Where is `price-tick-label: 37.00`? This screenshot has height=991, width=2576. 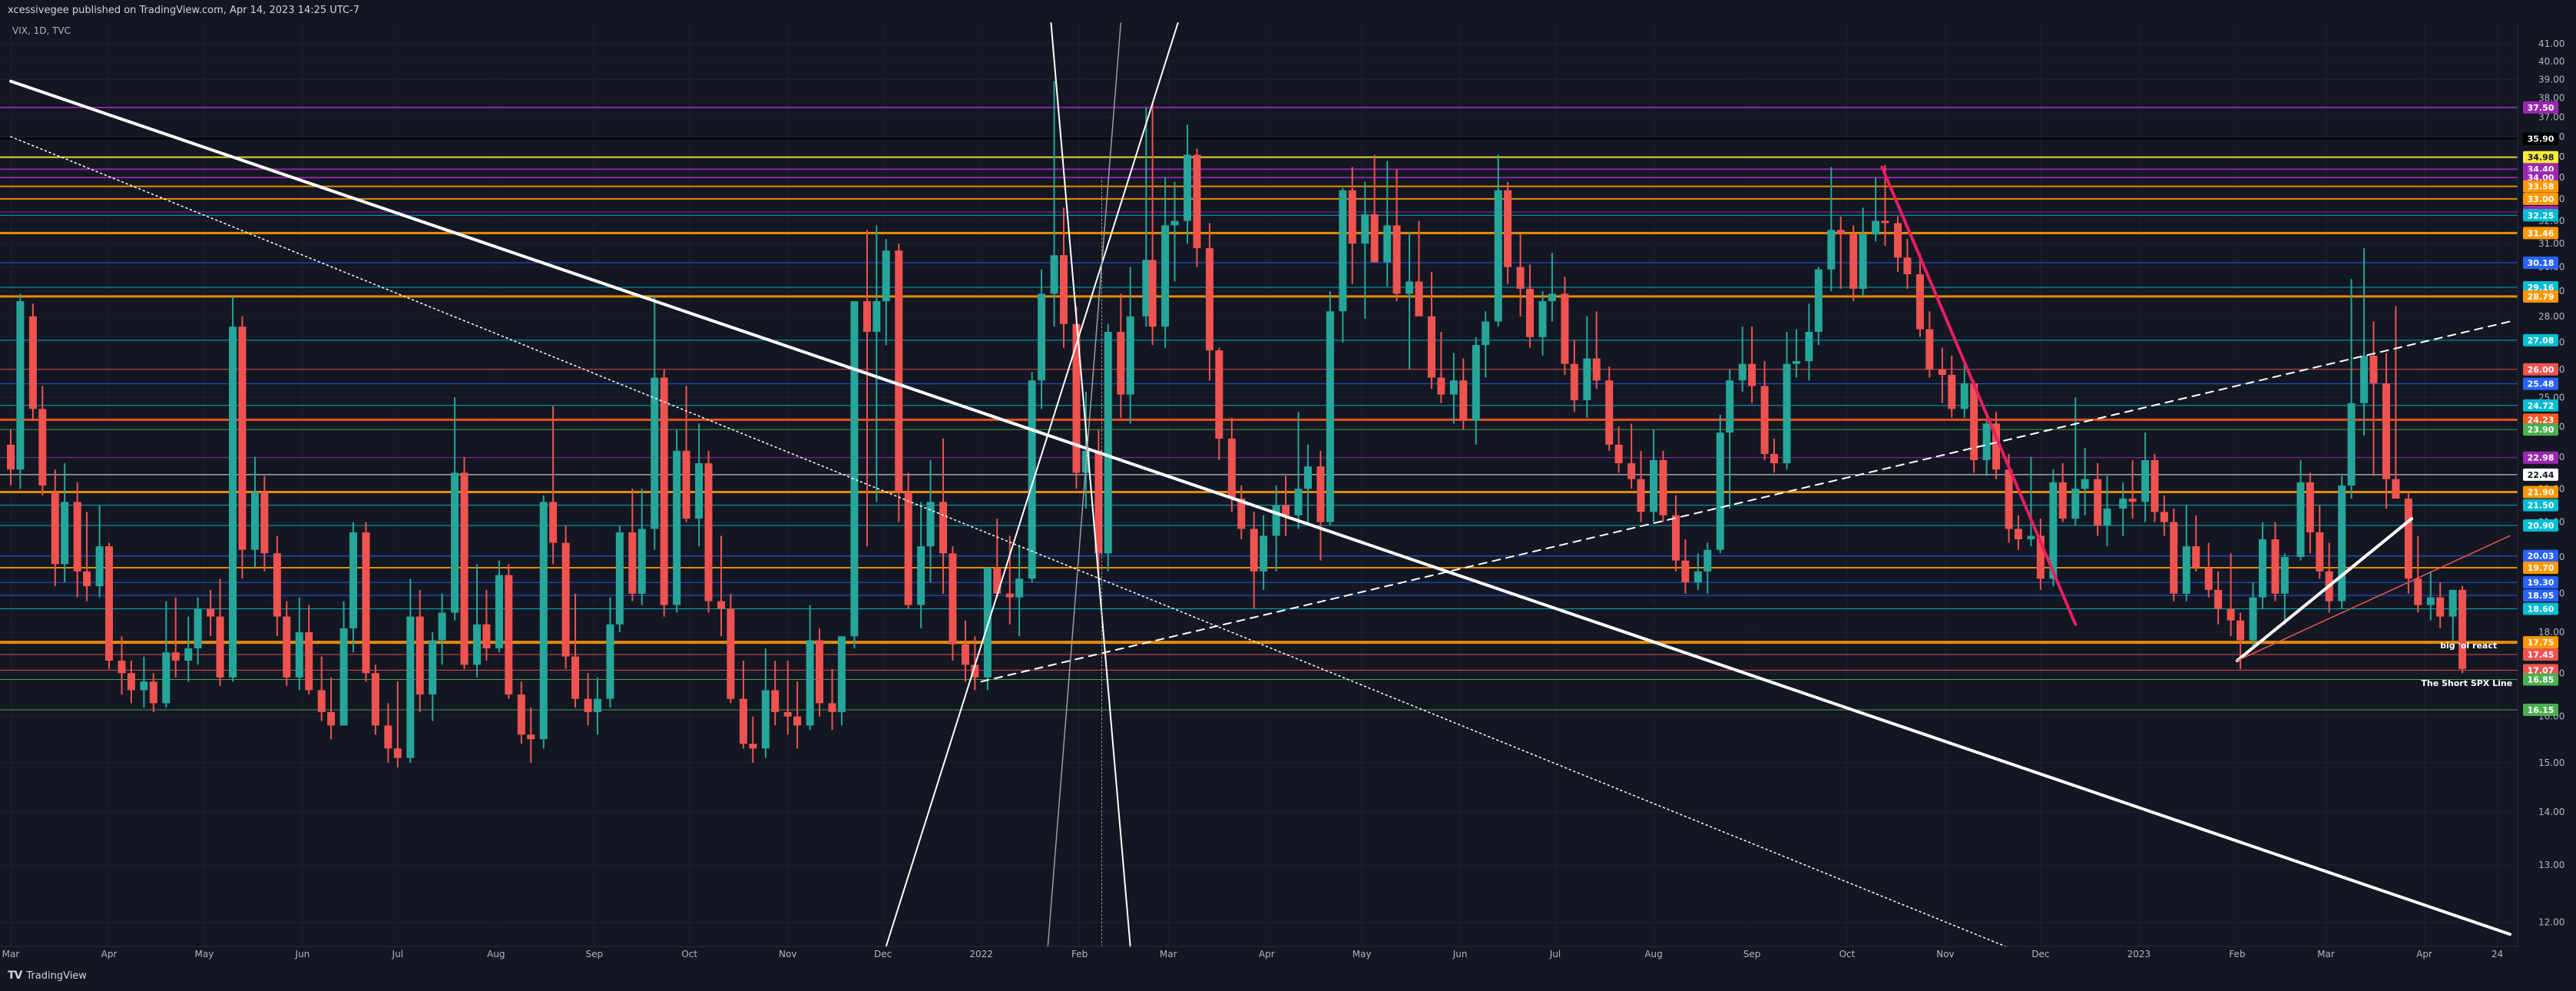
price-tick-label: 37.00 is located at coordinates (2551, 117).